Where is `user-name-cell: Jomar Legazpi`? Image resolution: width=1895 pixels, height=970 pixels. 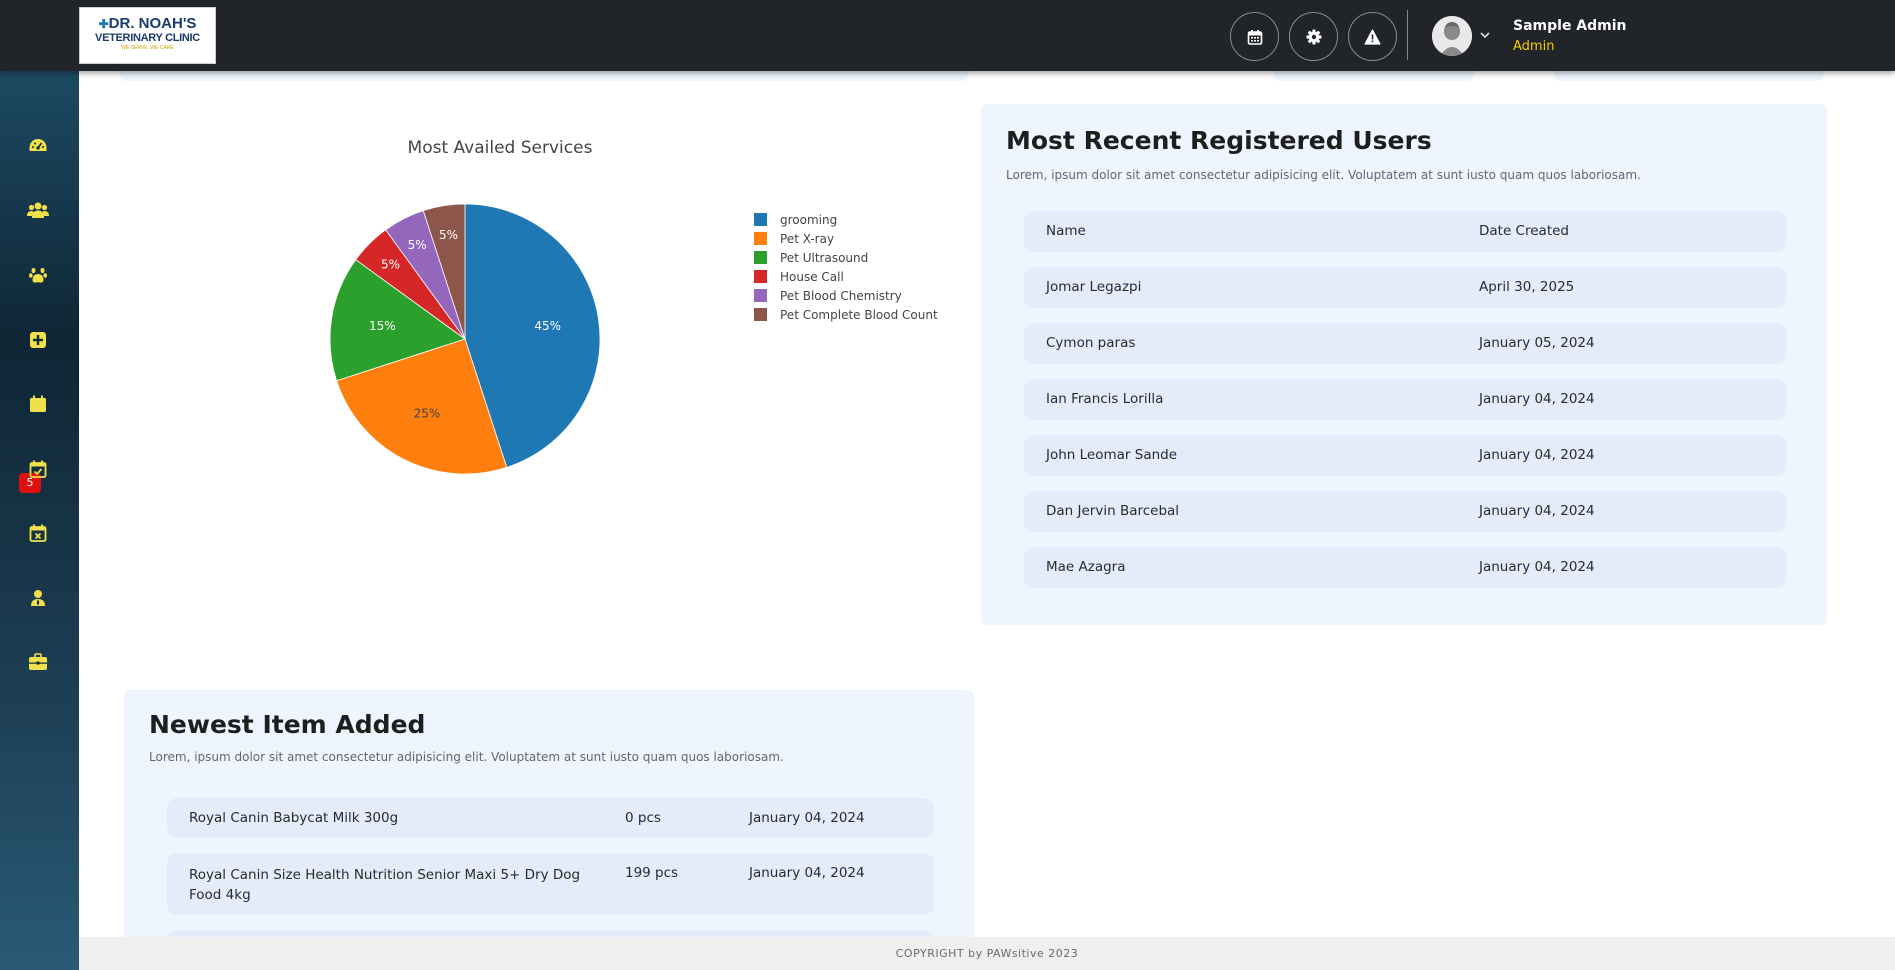 user-name-cell: Jomar Legazpi is located at coordinates (1094, 287).